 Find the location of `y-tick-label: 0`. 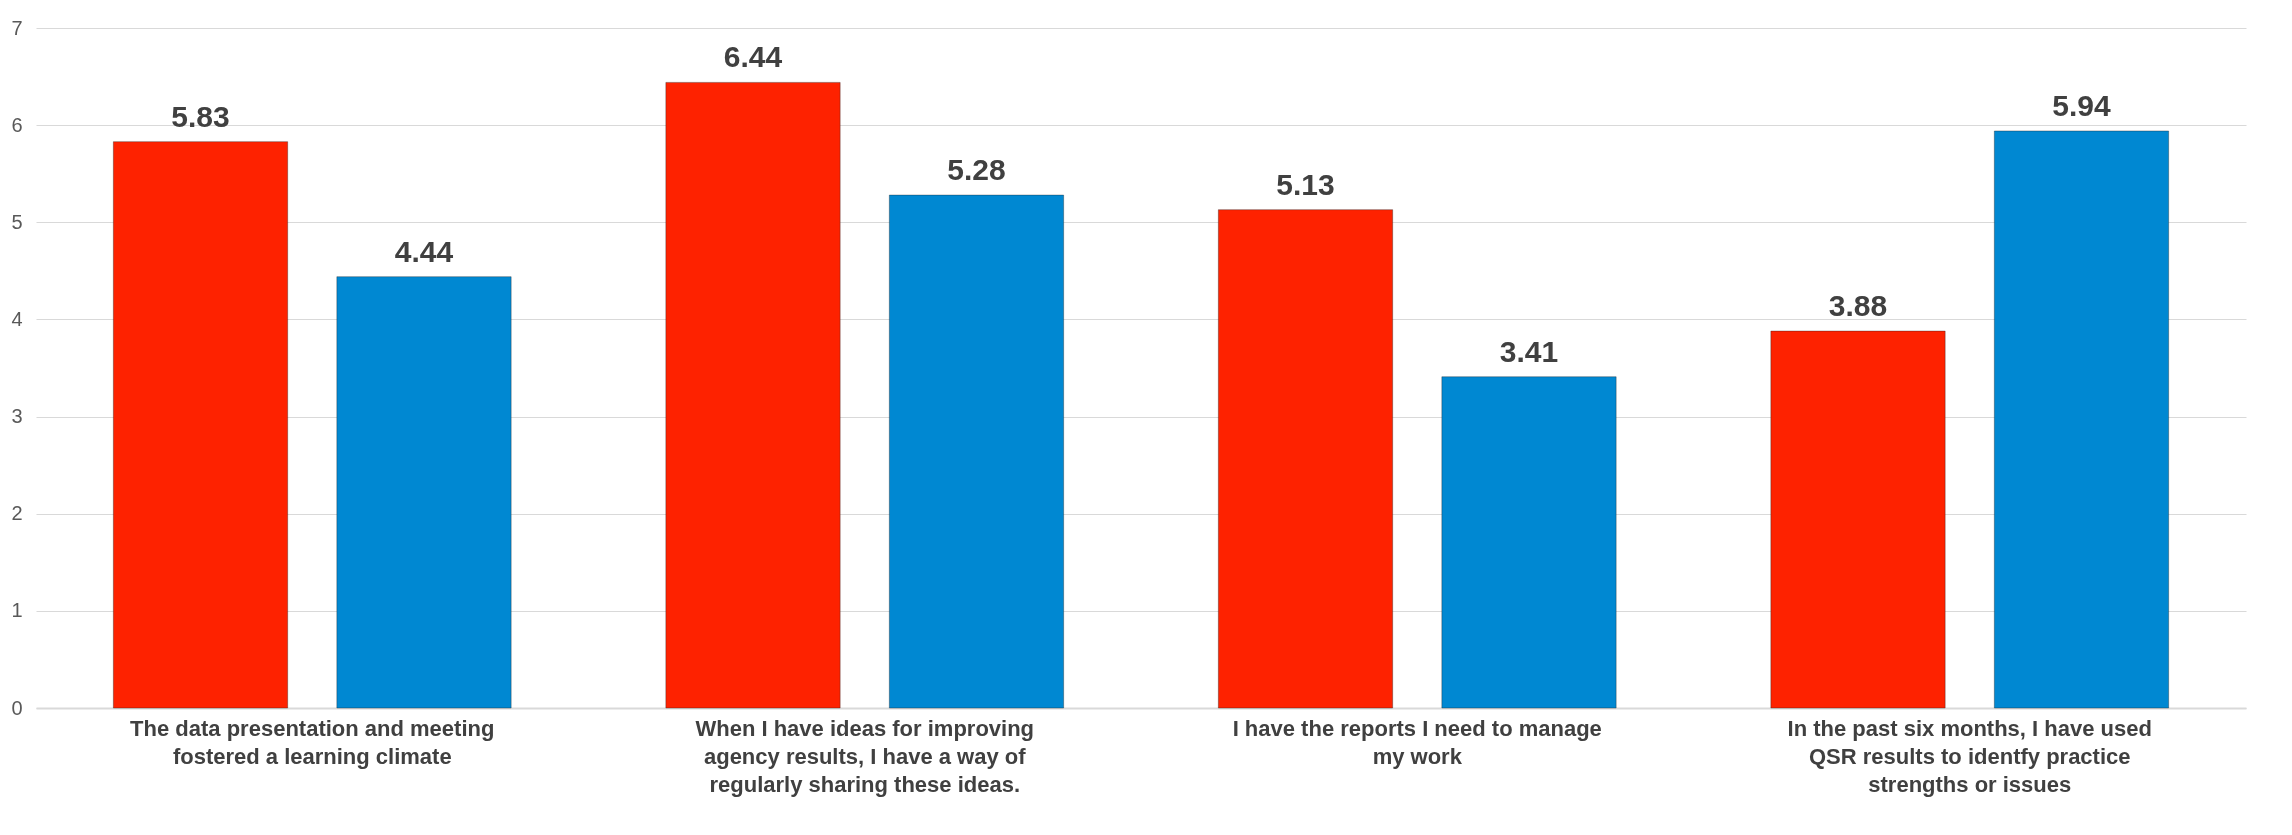

y-tick-label: 0 is located at coordinates (17, 707).